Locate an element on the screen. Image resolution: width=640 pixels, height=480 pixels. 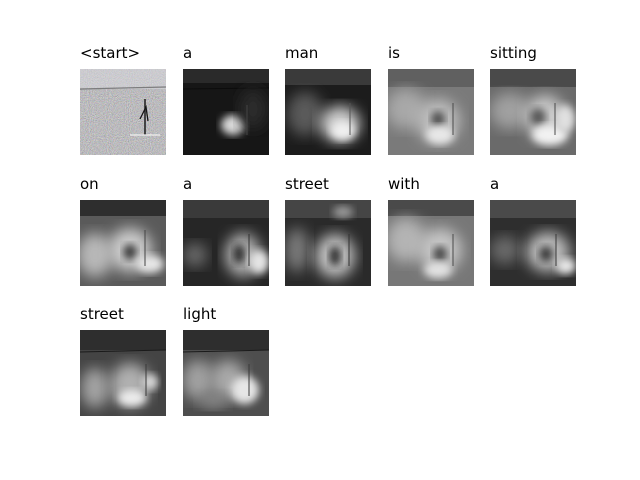
input-image is located at coordinates (123, 112).